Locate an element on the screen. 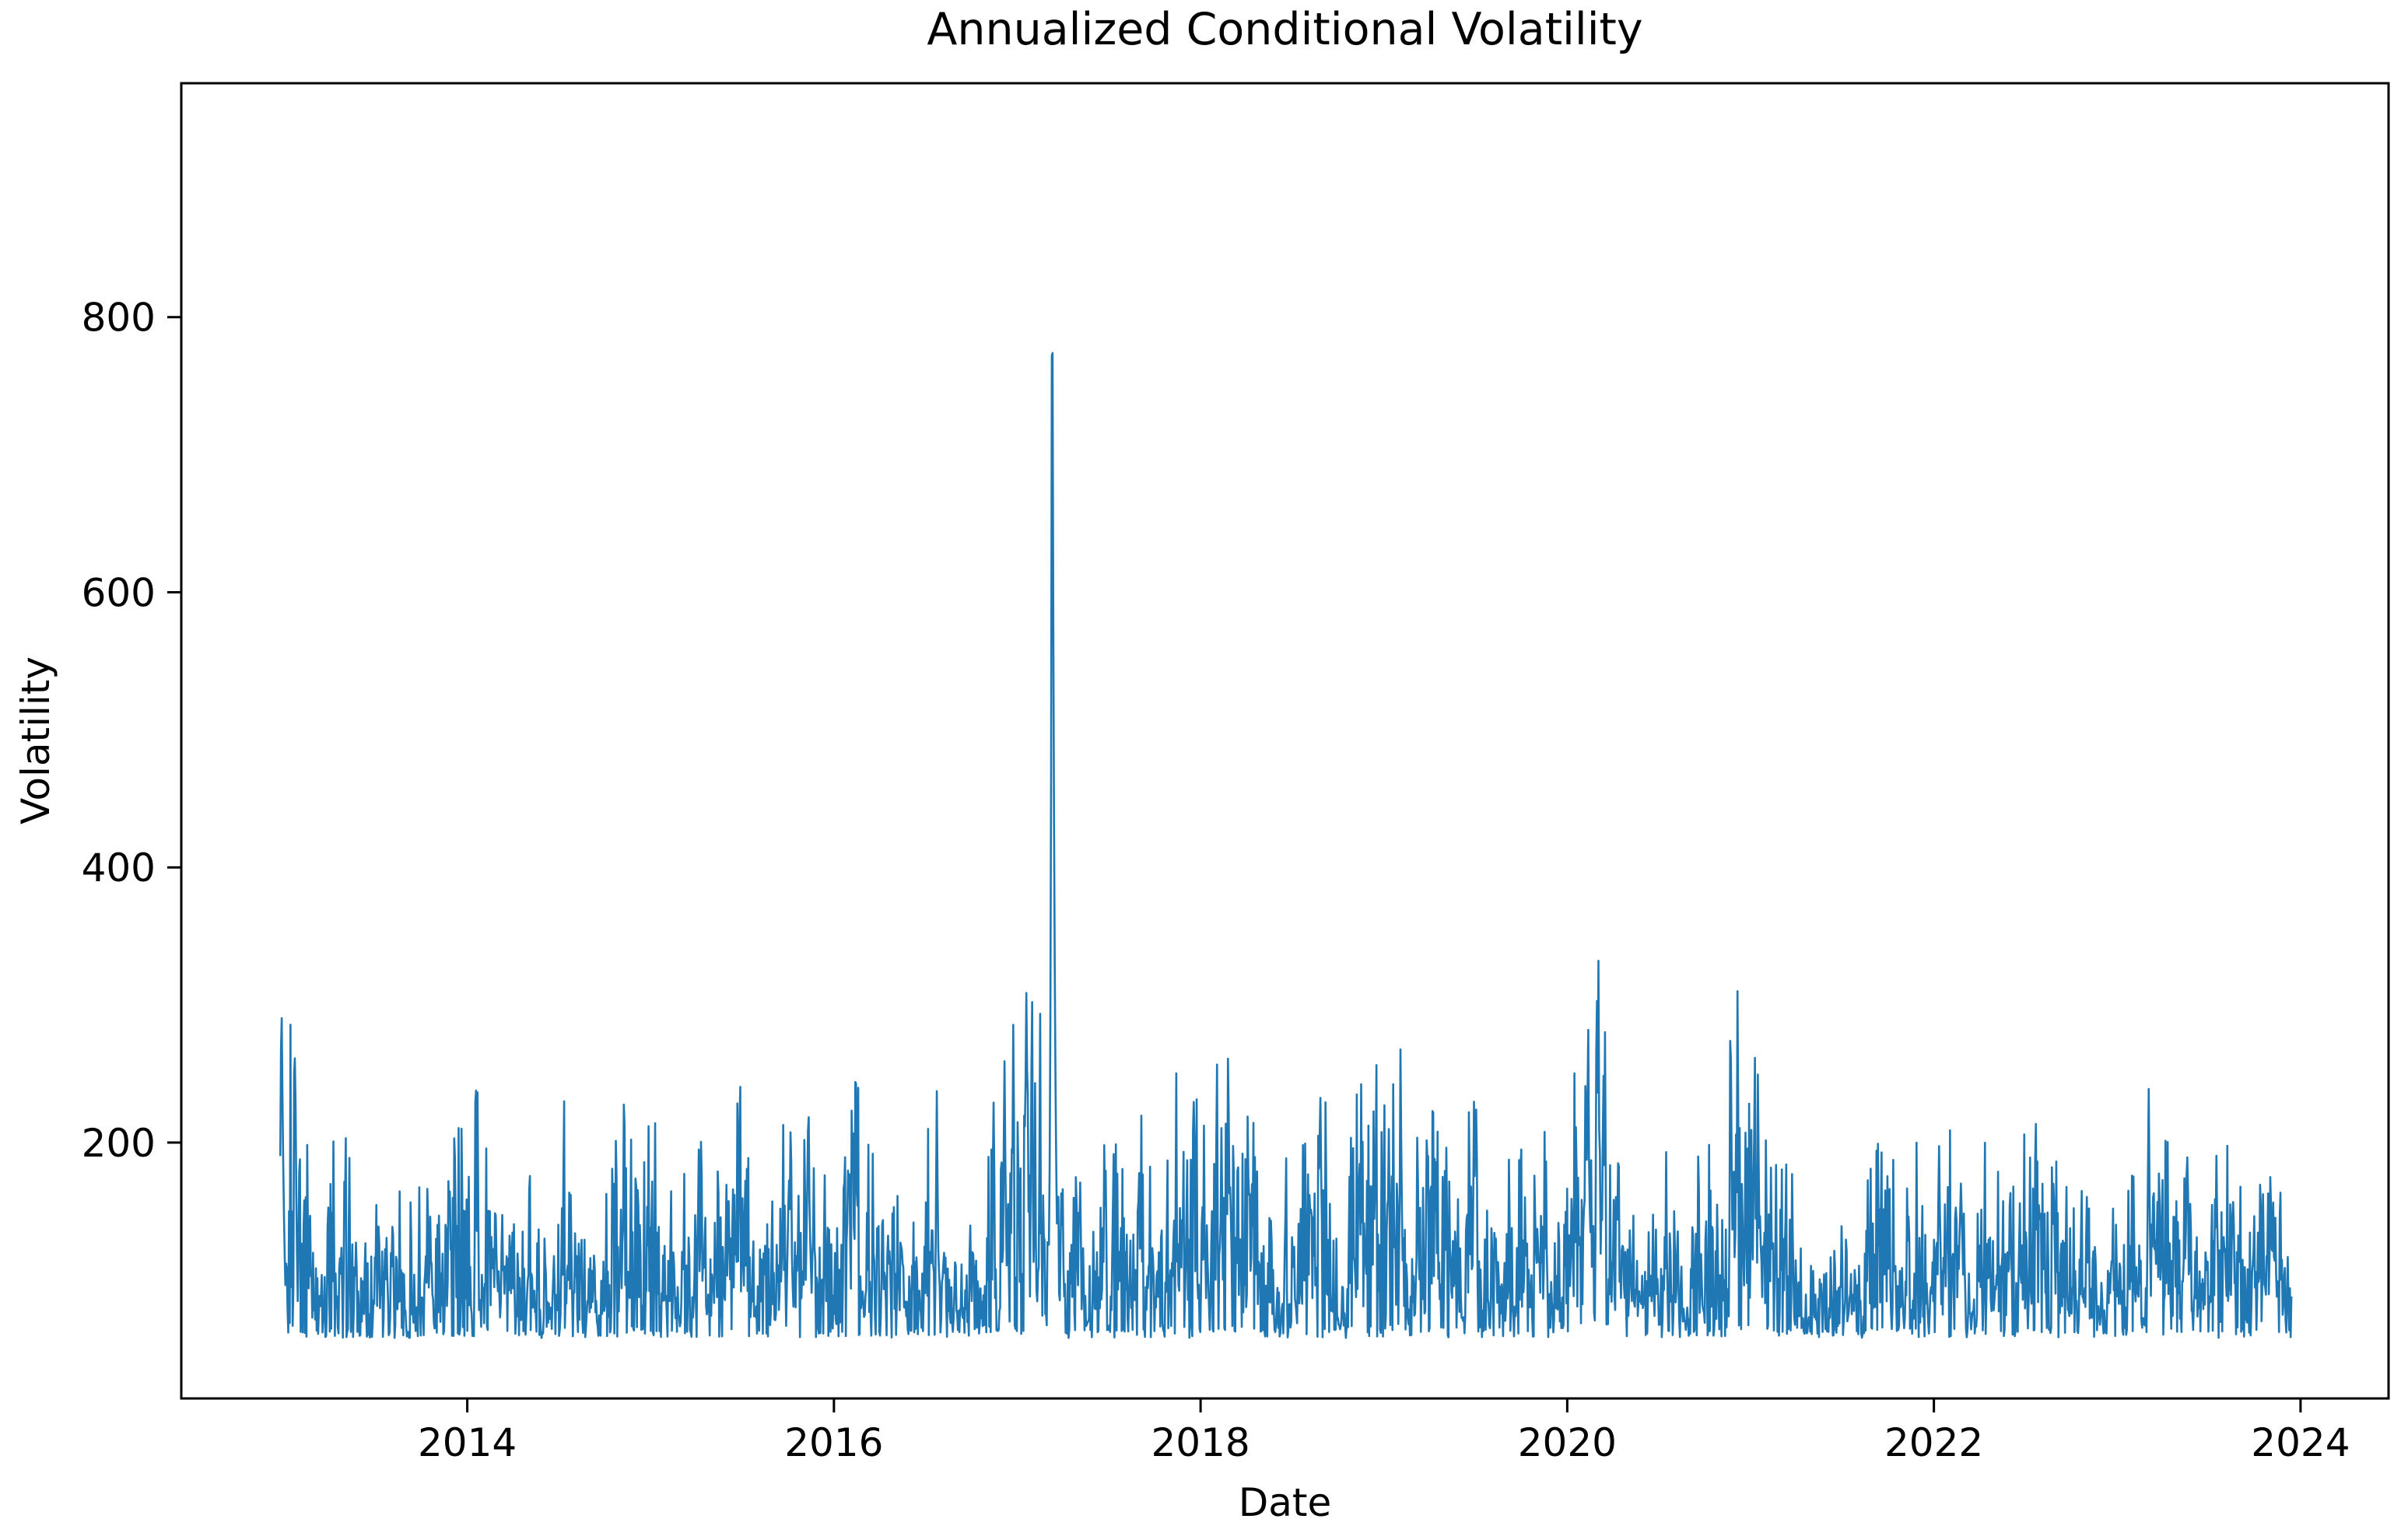 This screenshot has height=1533, width=2408. x-tick-label-2020: 2020 is located at coordinates (1567, 1443).